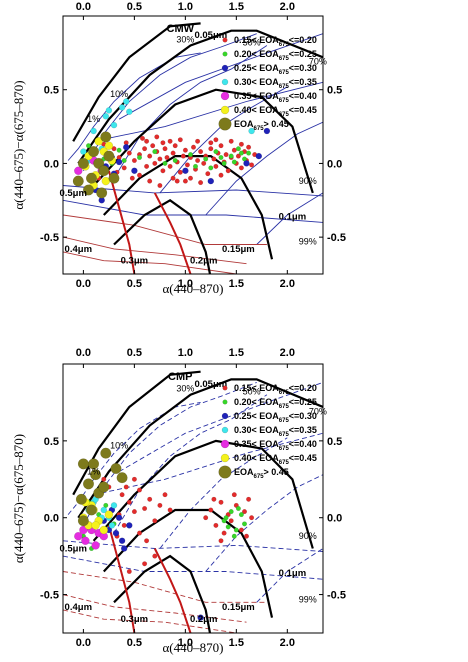 The height and width of the screenshot is (662, 468). I want to click on legend-label: 0.20< EOA675<=0.25, so click(275, 403).